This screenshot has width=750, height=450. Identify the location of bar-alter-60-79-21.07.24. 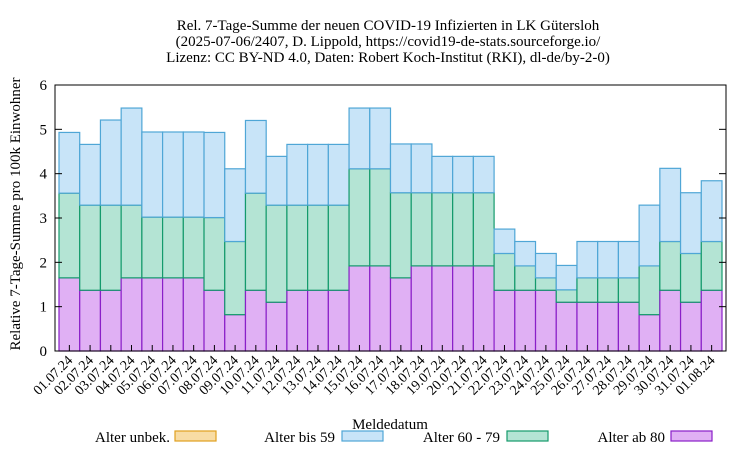
(483, 229).